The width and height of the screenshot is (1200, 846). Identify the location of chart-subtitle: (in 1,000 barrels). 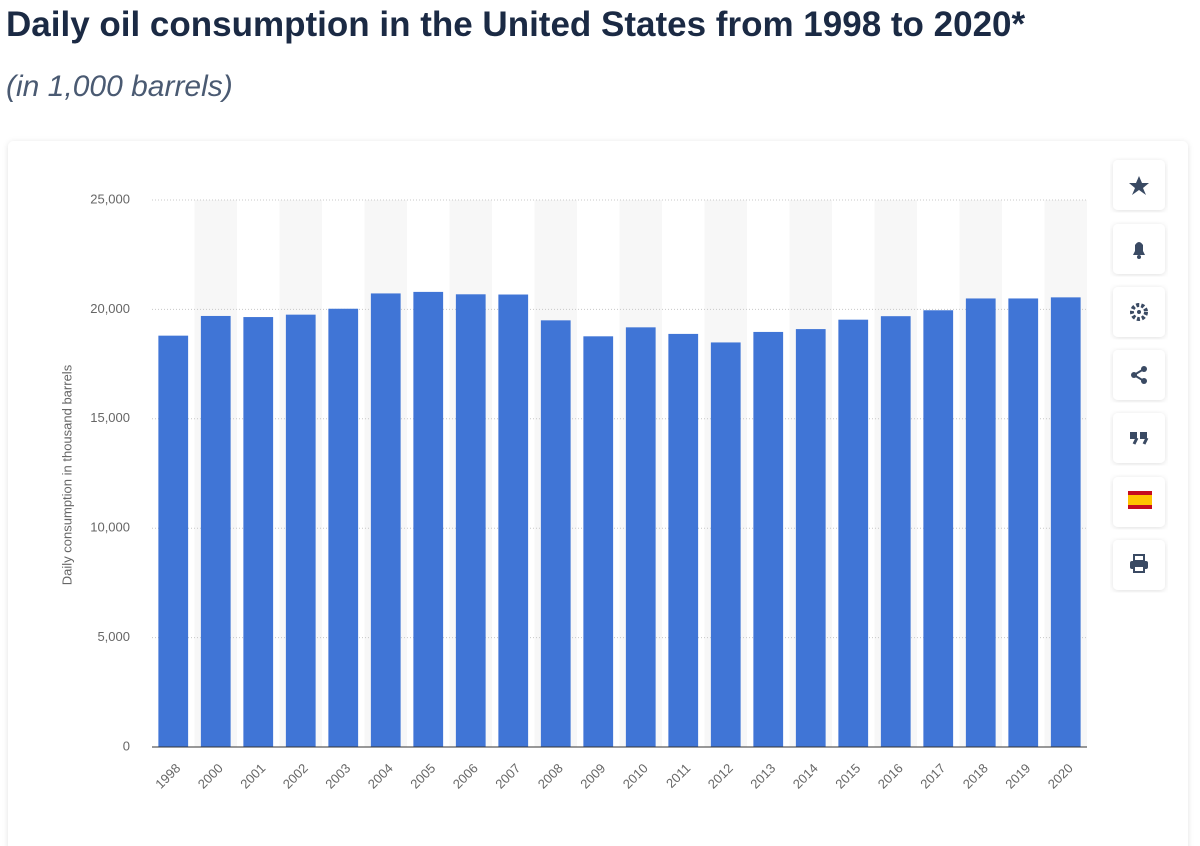
(119, 86).